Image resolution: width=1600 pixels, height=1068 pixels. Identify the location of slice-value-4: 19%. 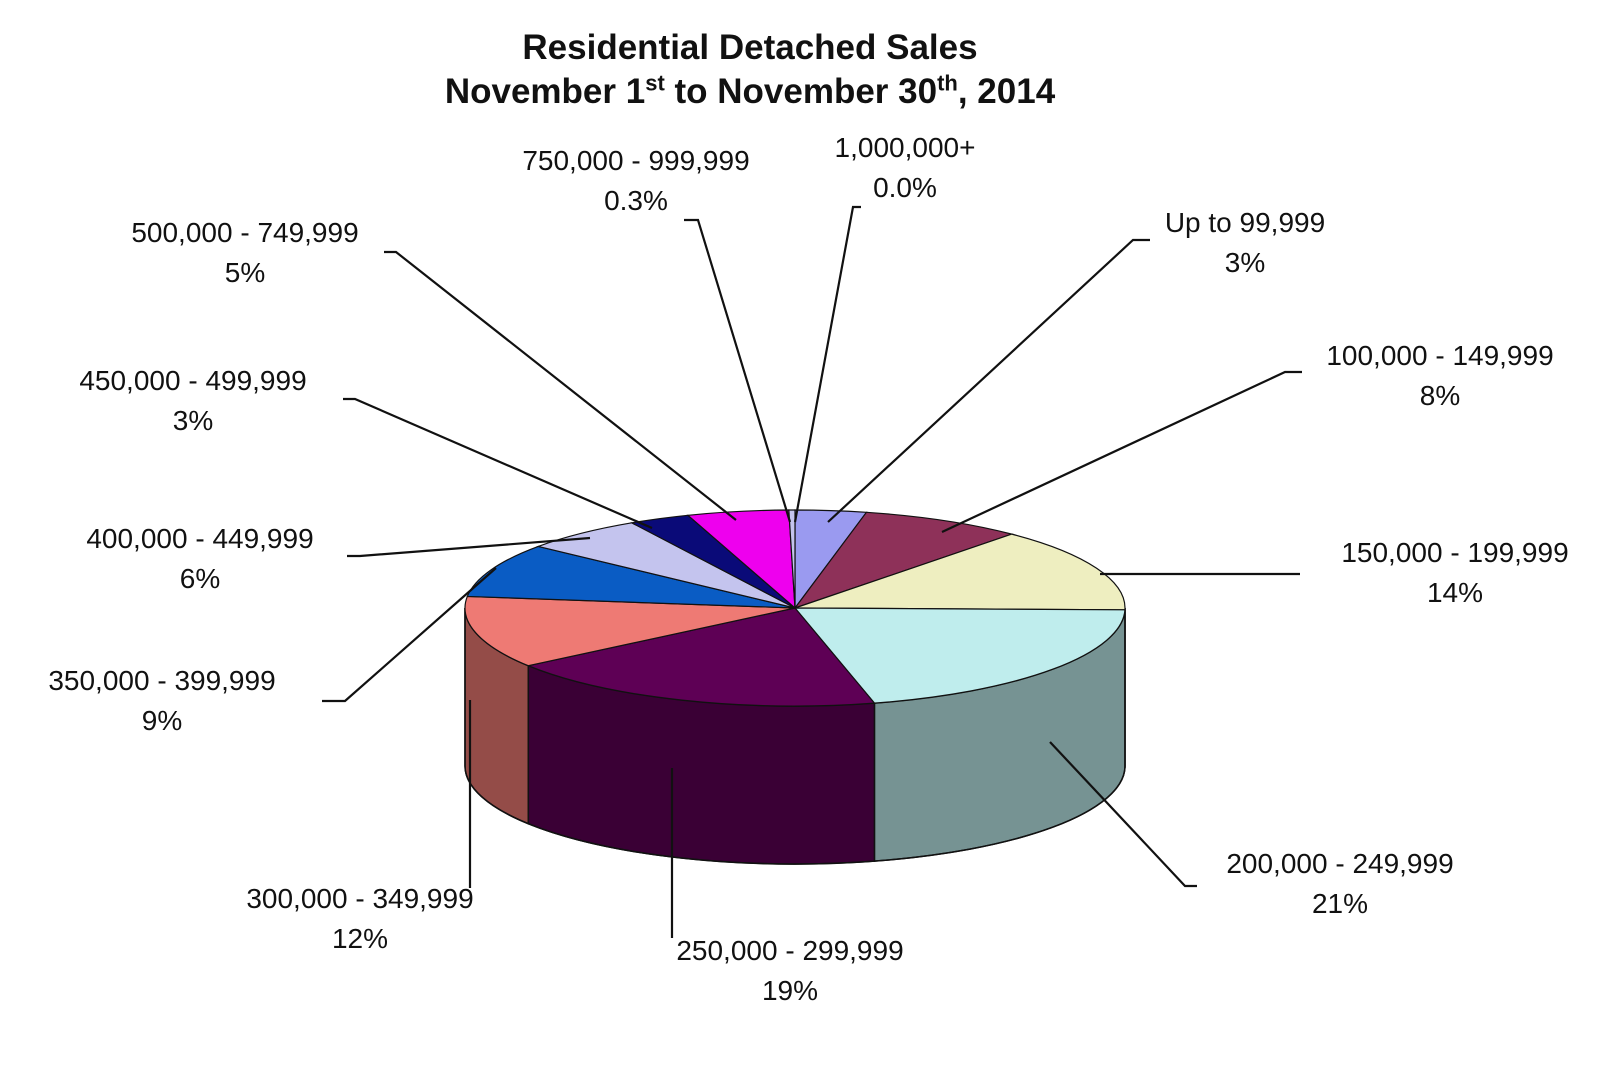
(790, 990).